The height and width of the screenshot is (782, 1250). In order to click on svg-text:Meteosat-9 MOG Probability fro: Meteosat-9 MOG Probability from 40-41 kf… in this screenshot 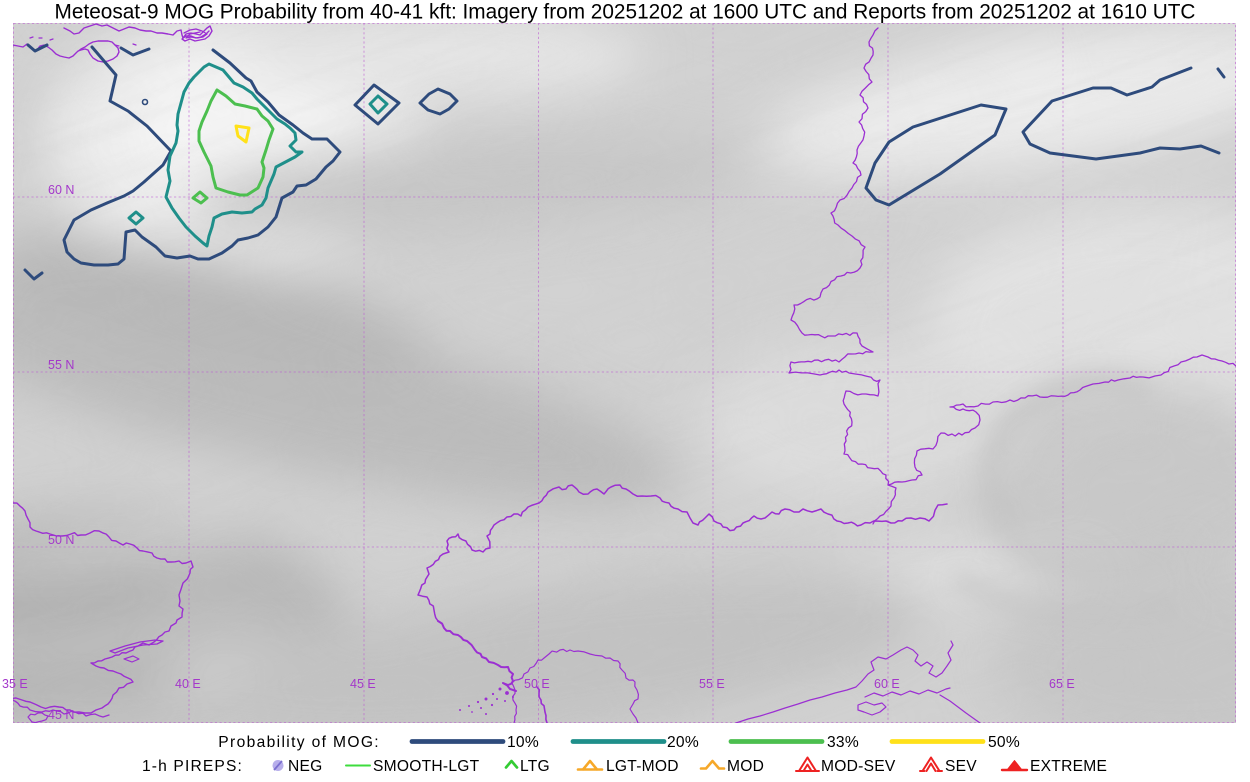, I will do `click(625, 12)`.